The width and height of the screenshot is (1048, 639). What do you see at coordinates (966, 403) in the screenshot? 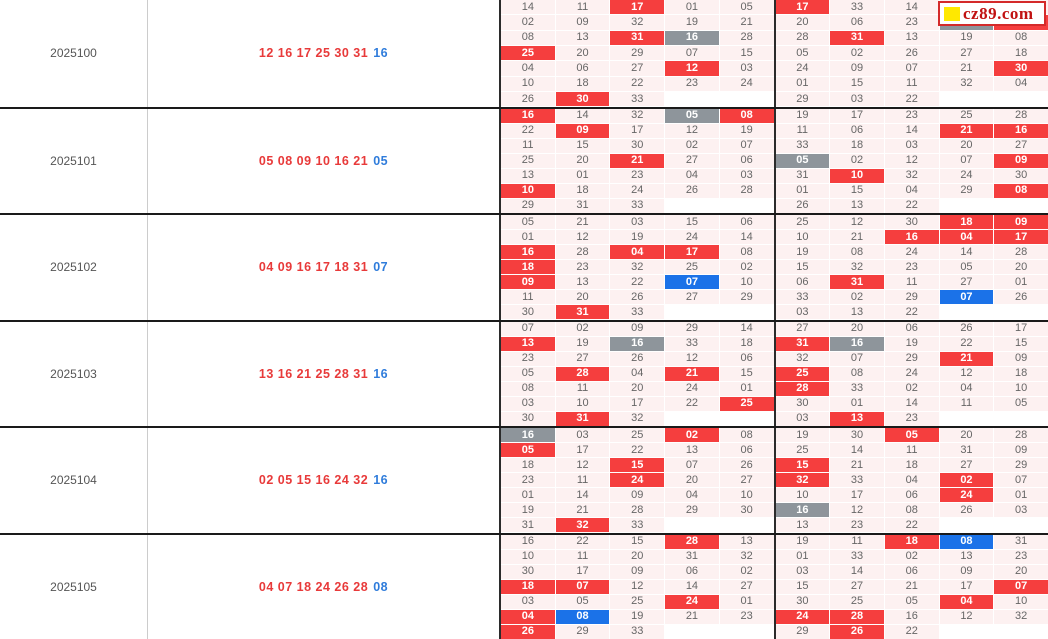
I see `number-cell: 11` at bounding box center [966, 403].